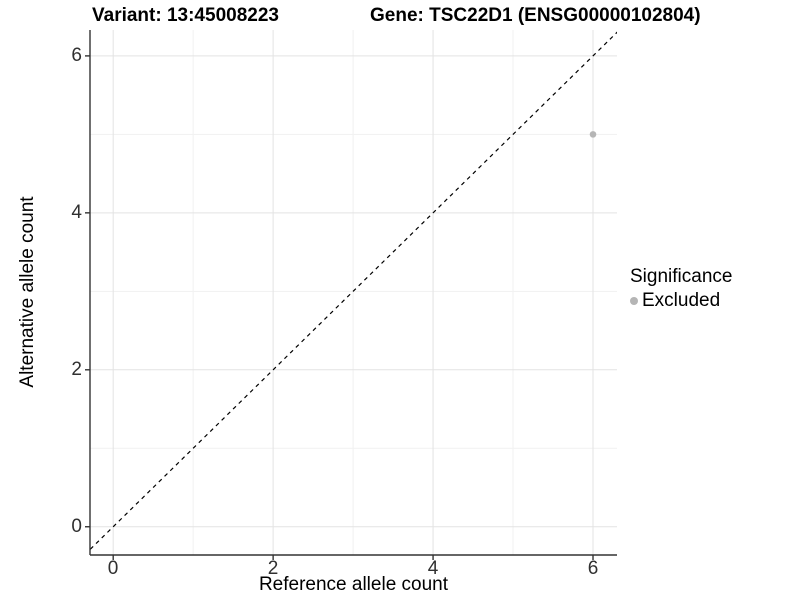 The height and width of the screenshot is (600, 800). I want to click on y-tick-label: 4, so click(76, 212).